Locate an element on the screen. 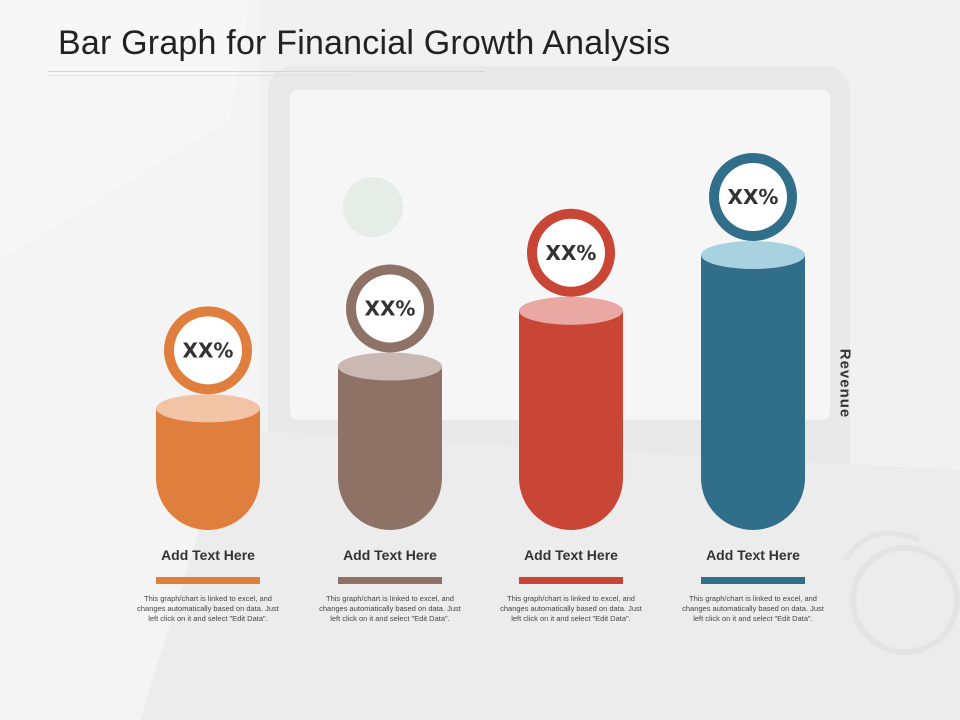  bar-2: XX% is located at coordinates (390, 397).